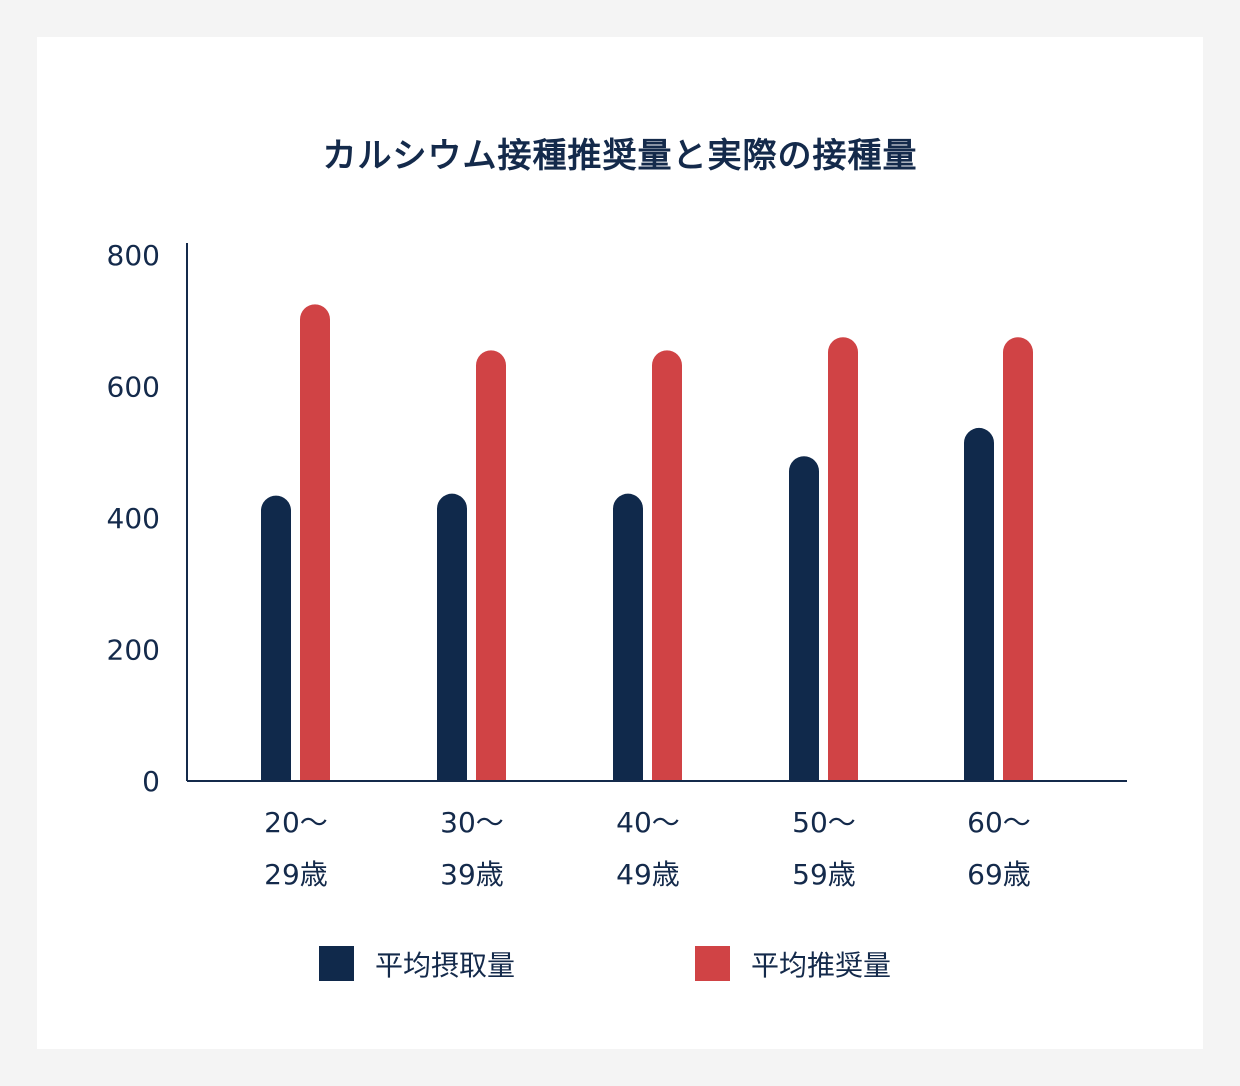  I want to click on x-tick-label-line2: 39歳, so click(472, 874).